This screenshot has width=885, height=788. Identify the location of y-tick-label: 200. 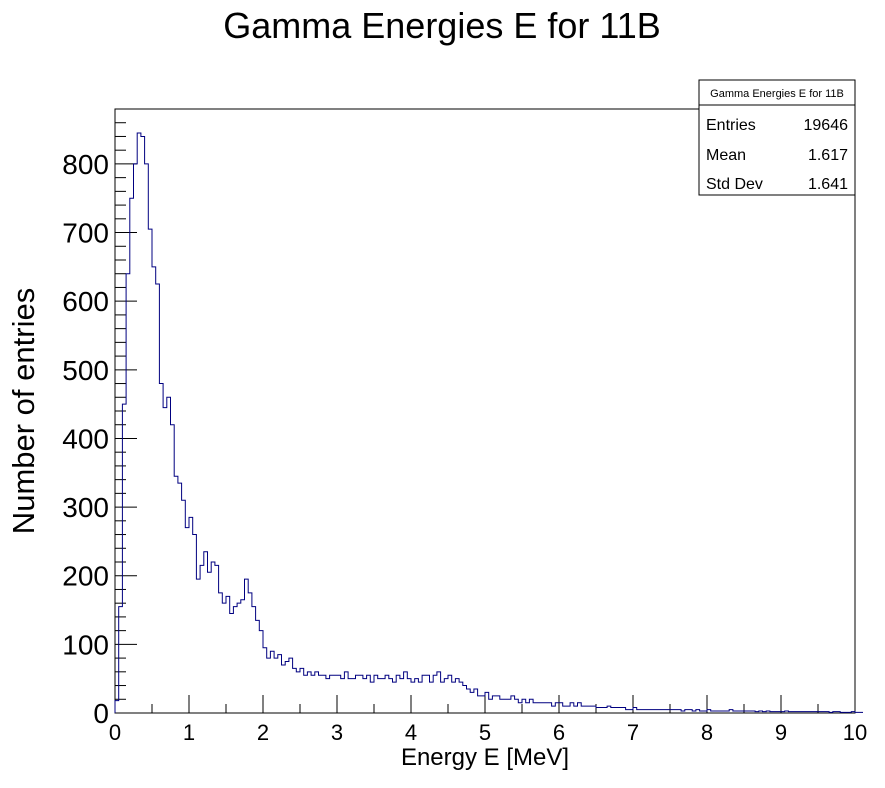
(85, 576).